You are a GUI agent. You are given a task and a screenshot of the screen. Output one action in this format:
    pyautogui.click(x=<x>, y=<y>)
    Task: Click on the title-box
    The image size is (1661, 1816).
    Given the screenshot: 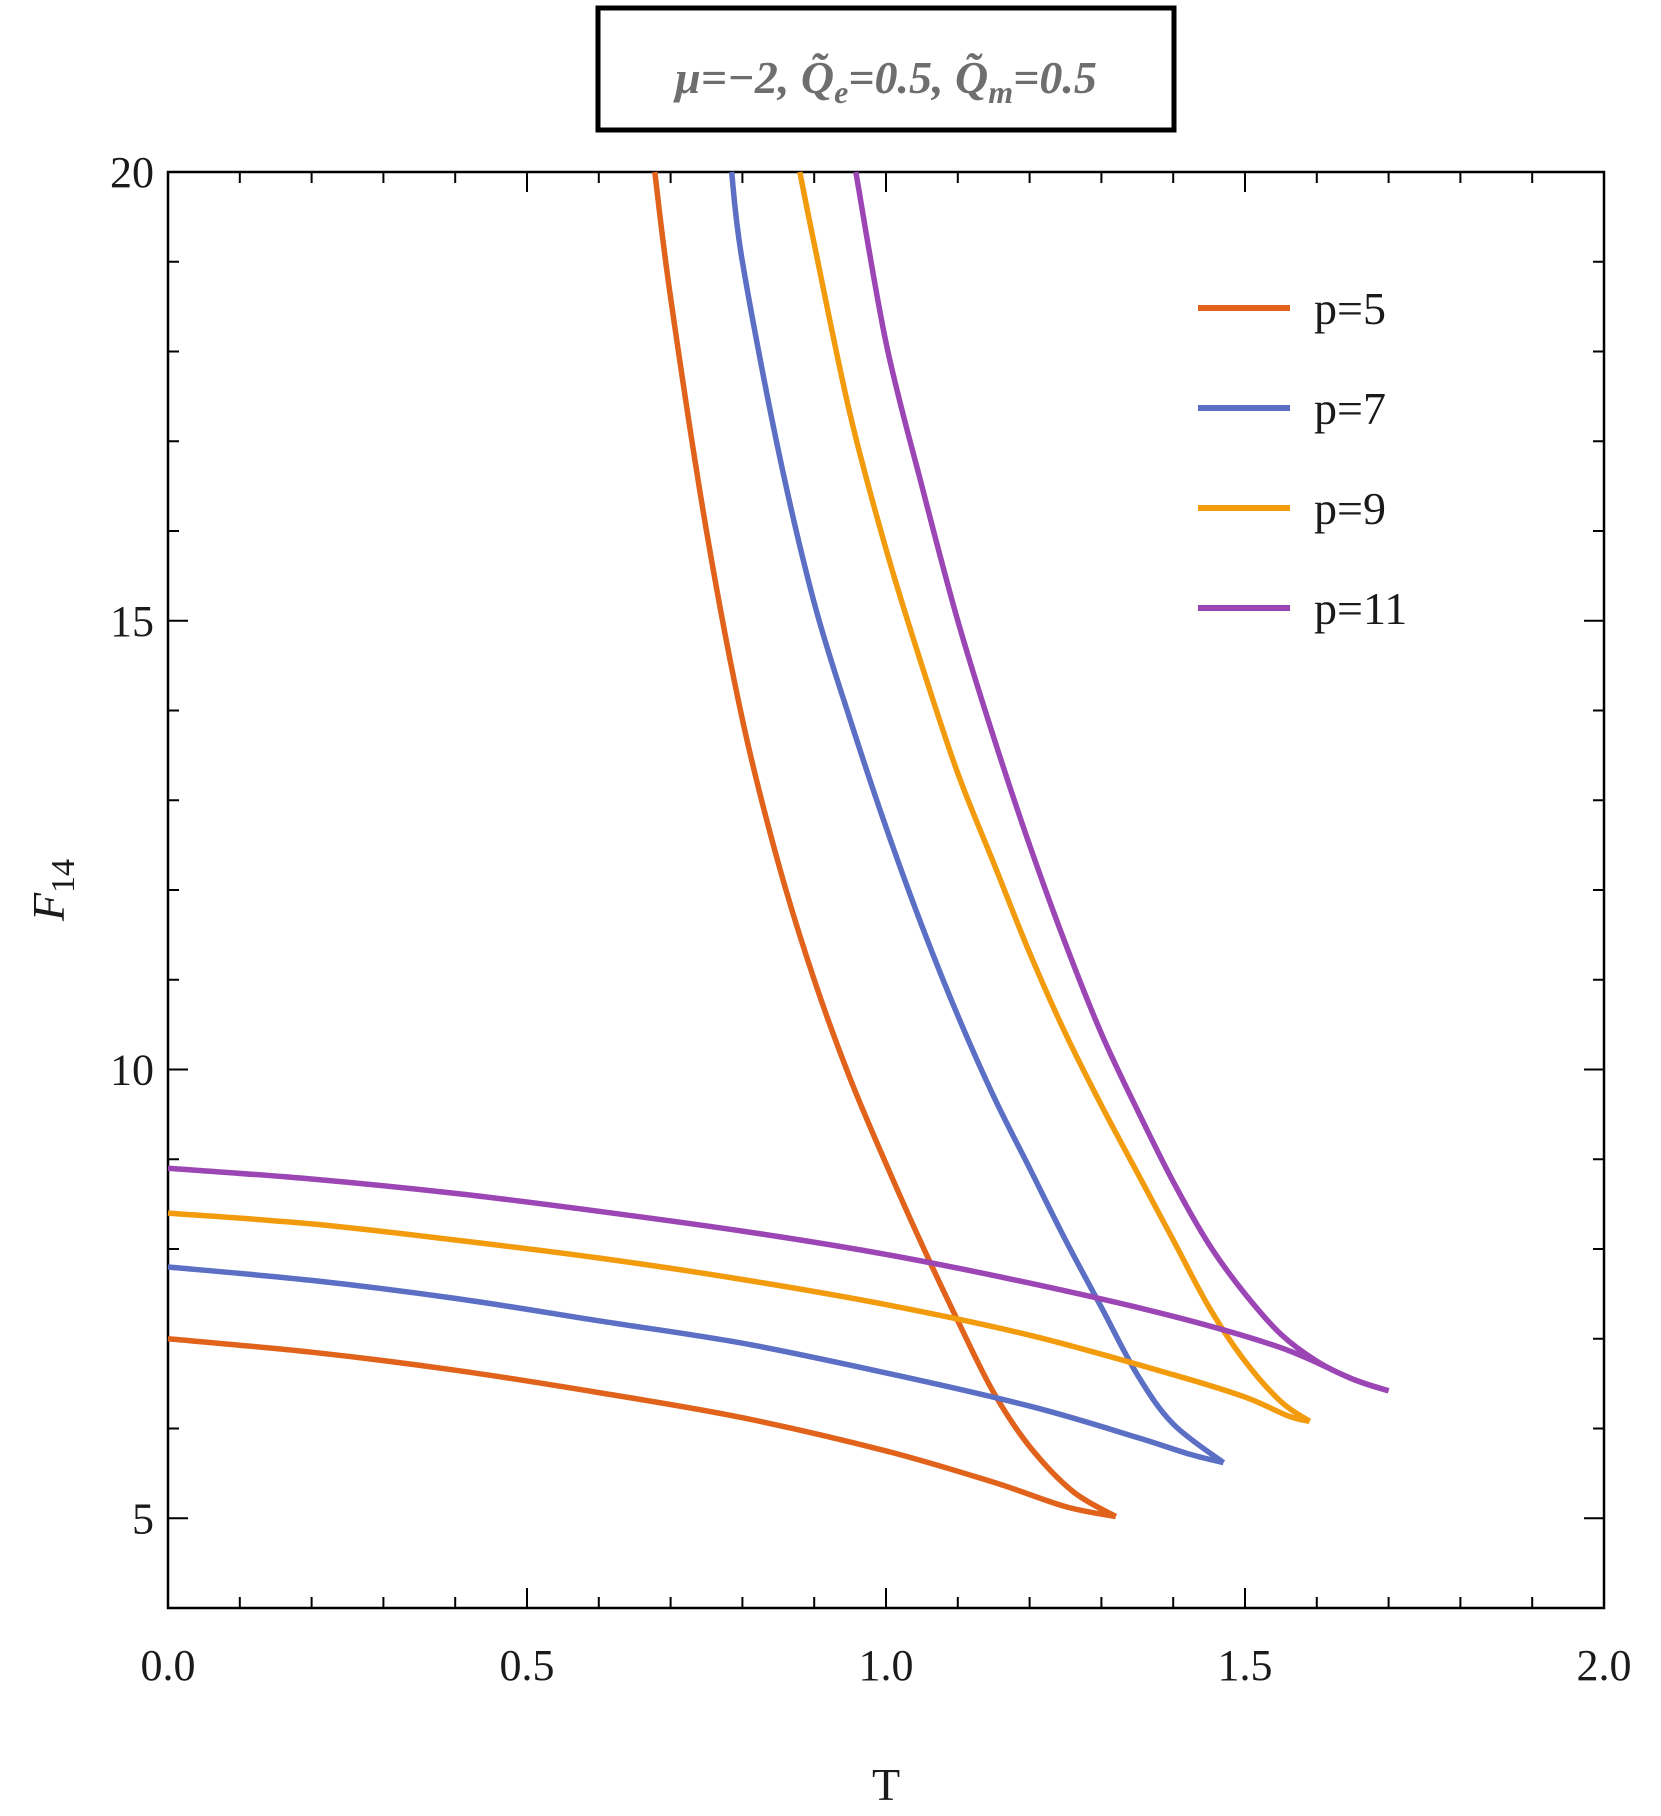 What is the action you would take?
    pyautogui.click(x=886, y=69)
    